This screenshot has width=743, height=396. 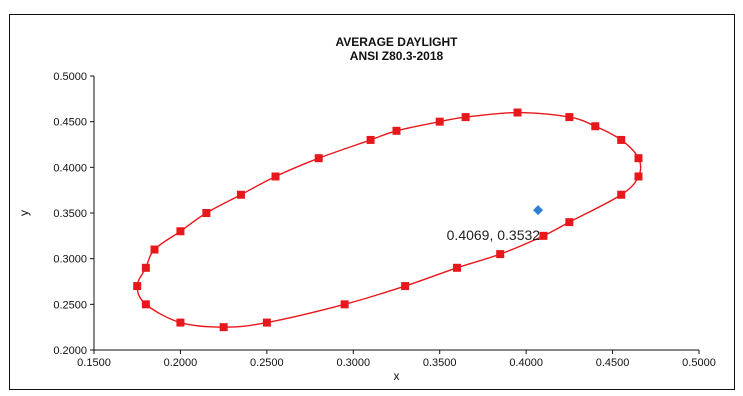 I want to click on annotation-layer: 0.4069, 0.3532, so click(x=494, y=235).